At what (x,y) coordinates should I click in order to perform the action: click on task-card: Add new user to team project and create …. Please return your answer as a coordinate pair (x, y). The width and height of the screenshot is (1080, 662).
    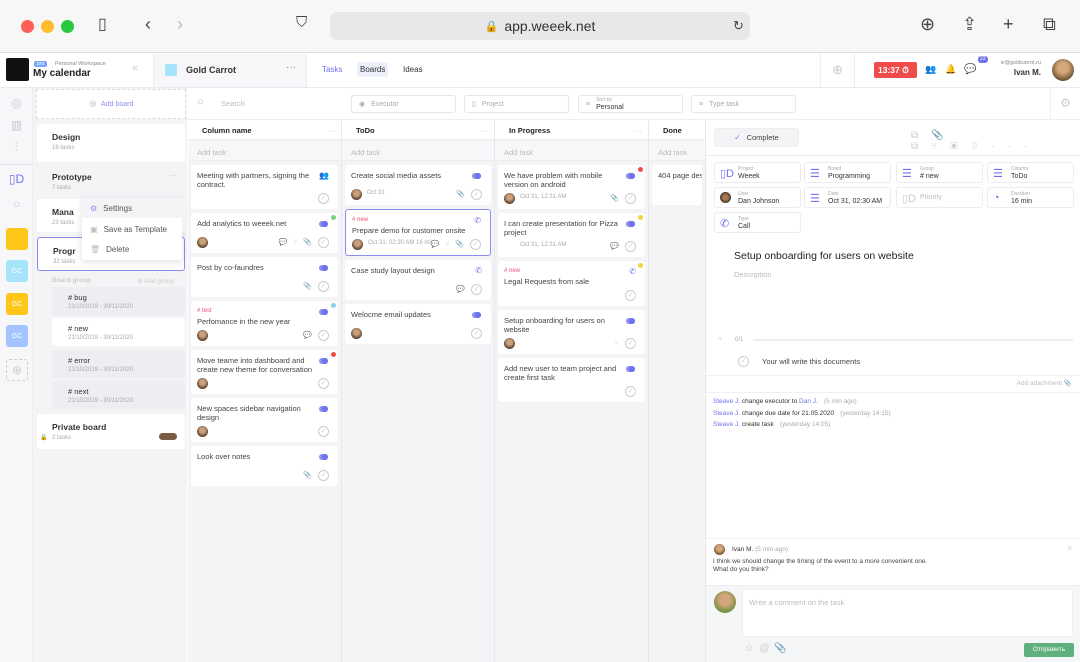
    Looking at the image, I should click on (571, 380).